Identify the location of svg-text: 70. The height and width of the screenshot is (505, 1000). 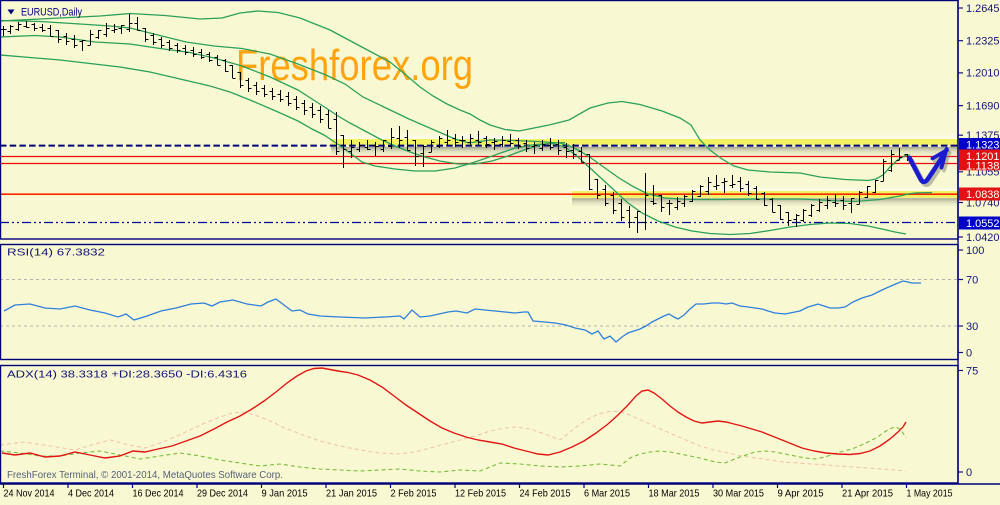
(972, 280).